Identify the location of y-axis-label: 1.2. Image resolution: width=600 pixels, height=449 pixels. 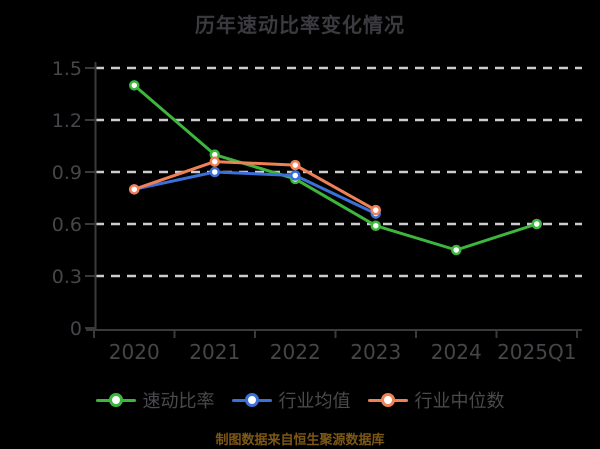
(67, 121).